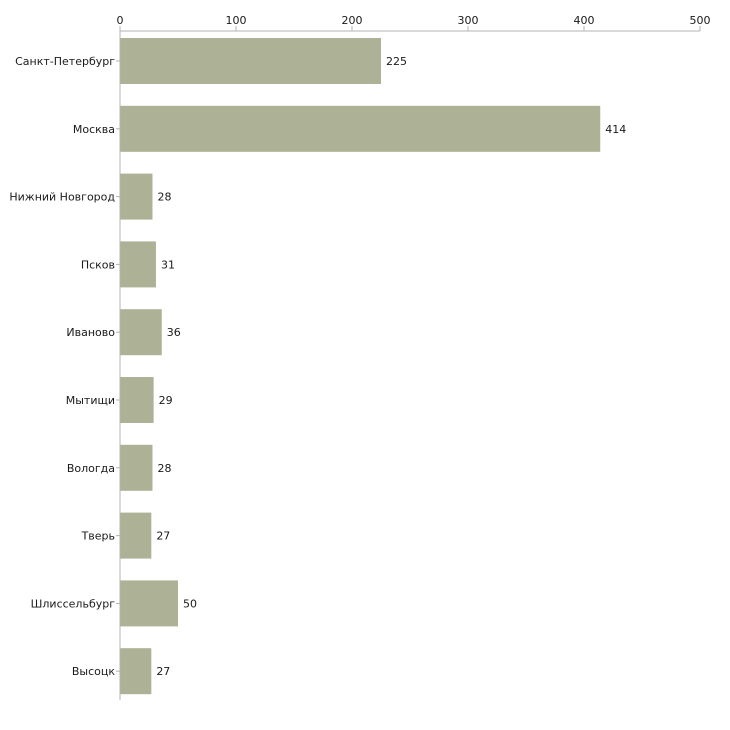  What do you see at coordinates (584, 20) in the screenshot?
I see `x-tick-label: 400` at bounding box center [584, 20].